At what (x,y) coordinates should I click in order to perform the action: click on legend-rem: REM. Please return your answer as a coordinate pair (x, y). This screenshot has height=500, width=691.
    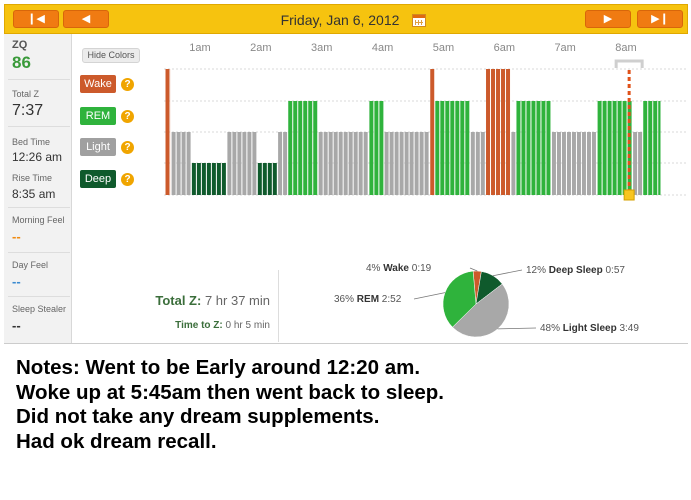
    Looking at the image, I should click on (98, 116).